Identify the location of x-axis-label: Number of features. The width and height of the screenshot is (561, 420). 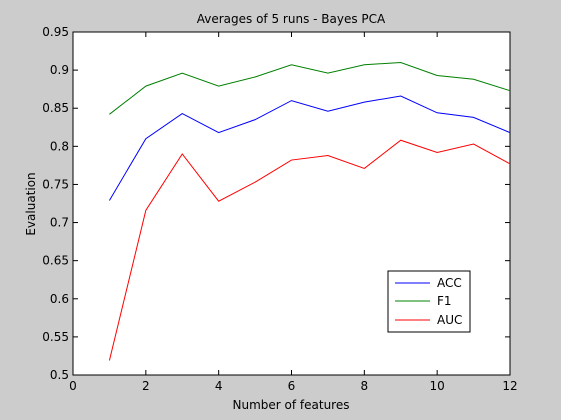
(291, 405).